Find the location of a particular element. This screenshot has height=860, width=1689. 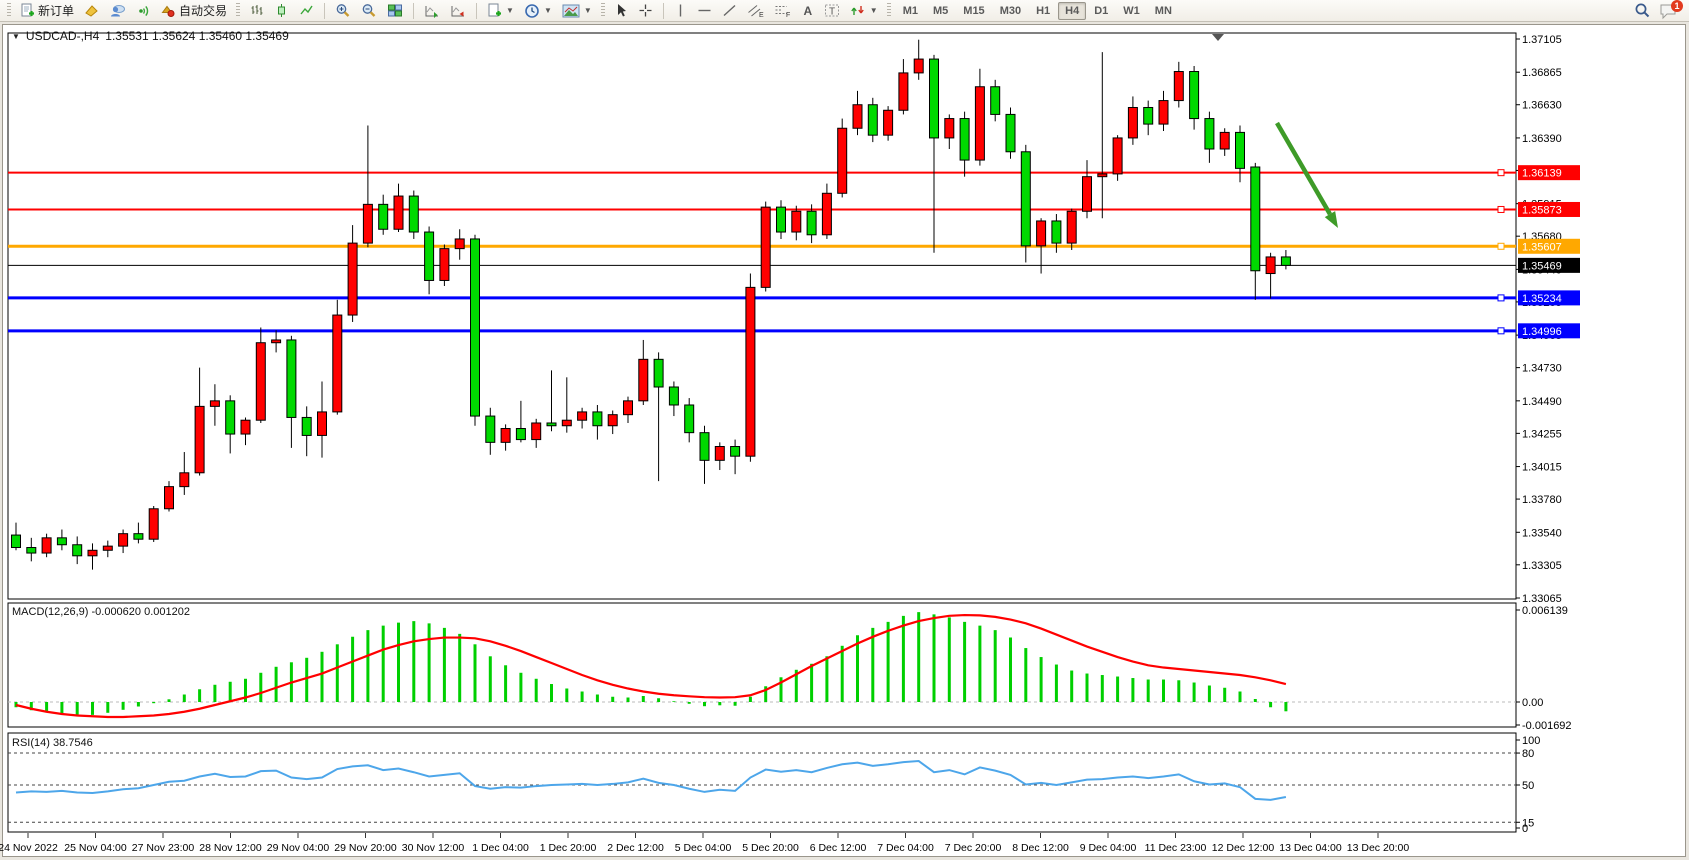

time-label: 1 Dec 04:00 is located at coordinates (500, 848).